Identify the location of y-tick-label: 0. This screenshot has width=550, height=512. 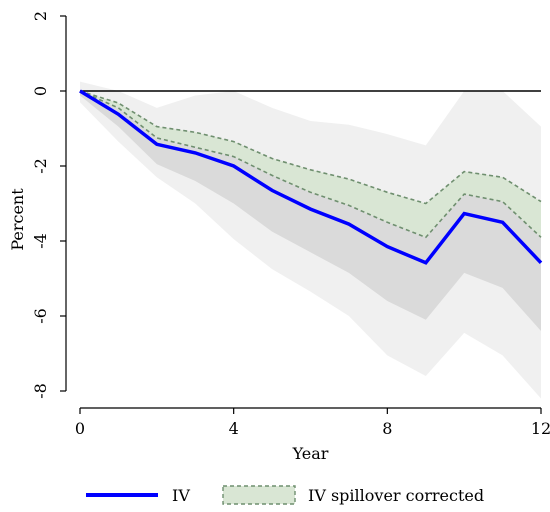
(40, 91).